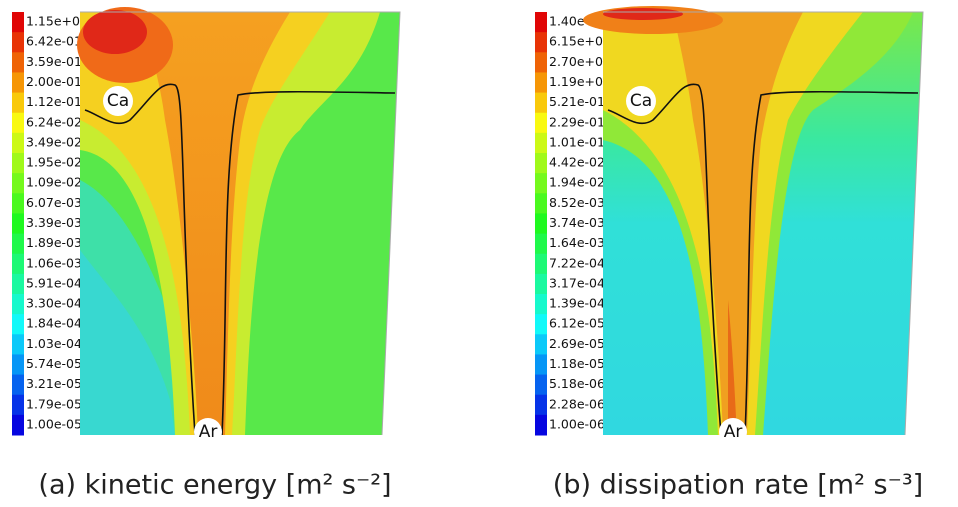 This screenshot has height=507, width=958. I want to click on colorbar-label: 1.84e-04, so click(54, 323).